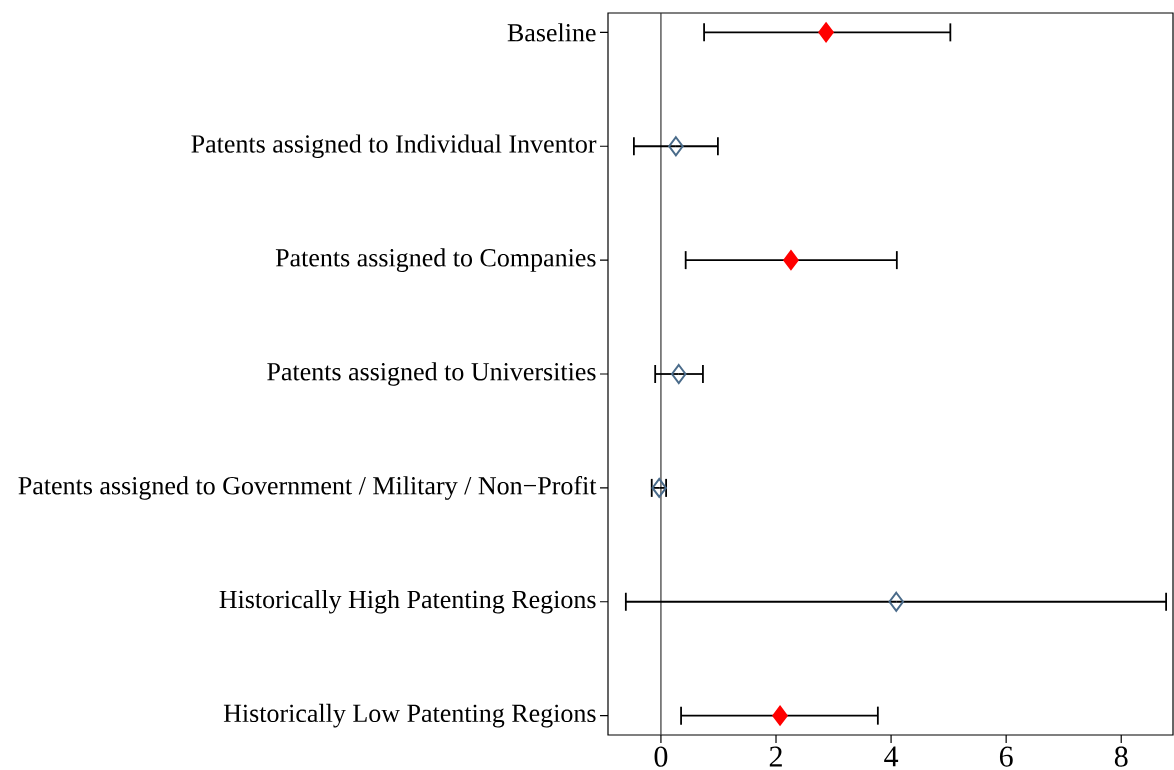 This screenshot has width=1174, height=770. I want to click on x-tick-label: 8, so click(1121, 756).